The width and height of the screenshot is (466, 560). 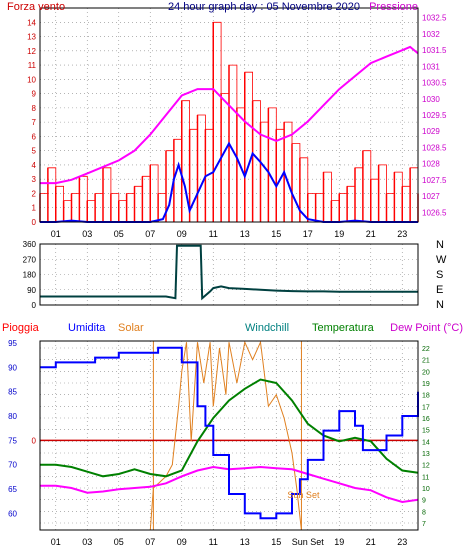 I want to click on wind-left-tick-14: 14, so click(x=31, y=22).